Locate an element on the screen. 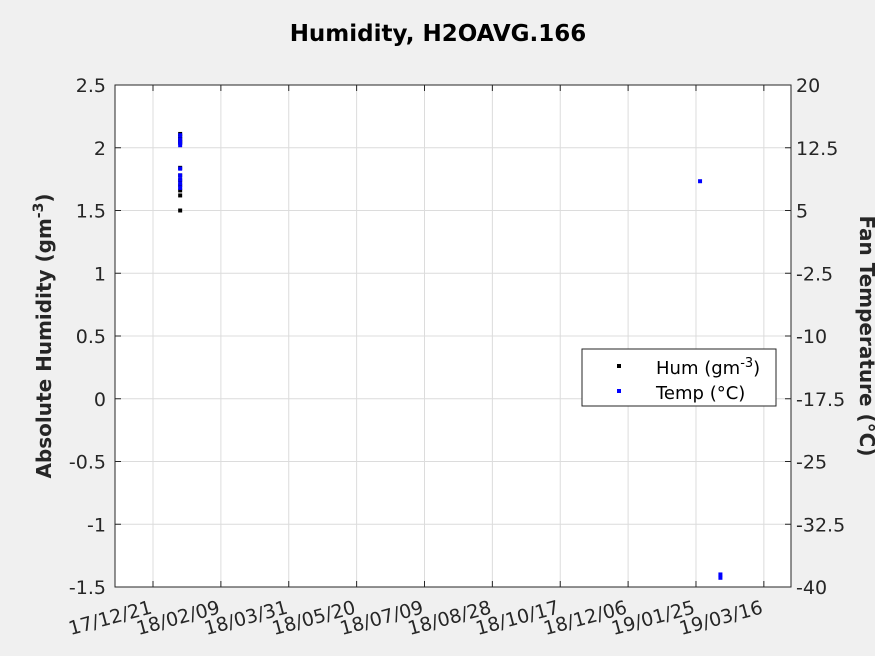  chart-title: Humidity, H2OAVG.166 is located at coordinates (438, 34).